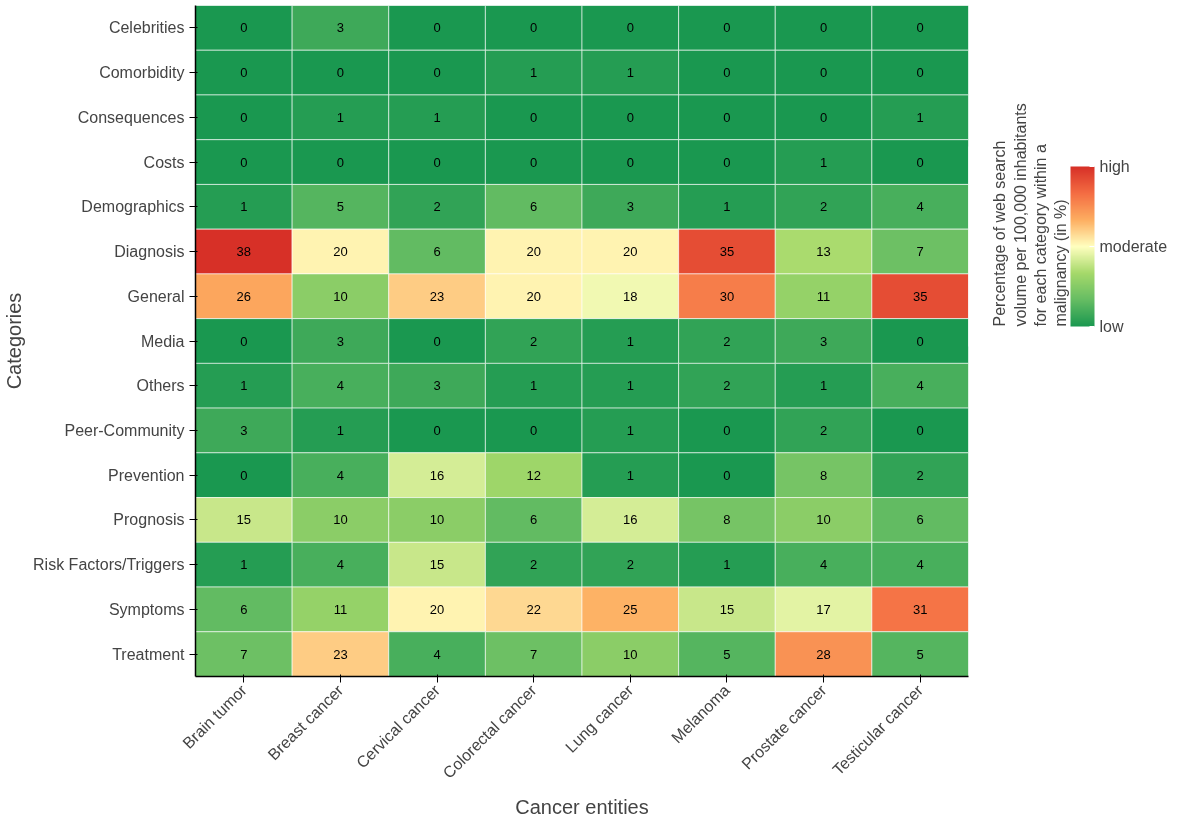  What do you see at coordinates (582, 806) in the screenshot?
I see `x-axis-title: Cancer entities` at bounding box center [582, 806].